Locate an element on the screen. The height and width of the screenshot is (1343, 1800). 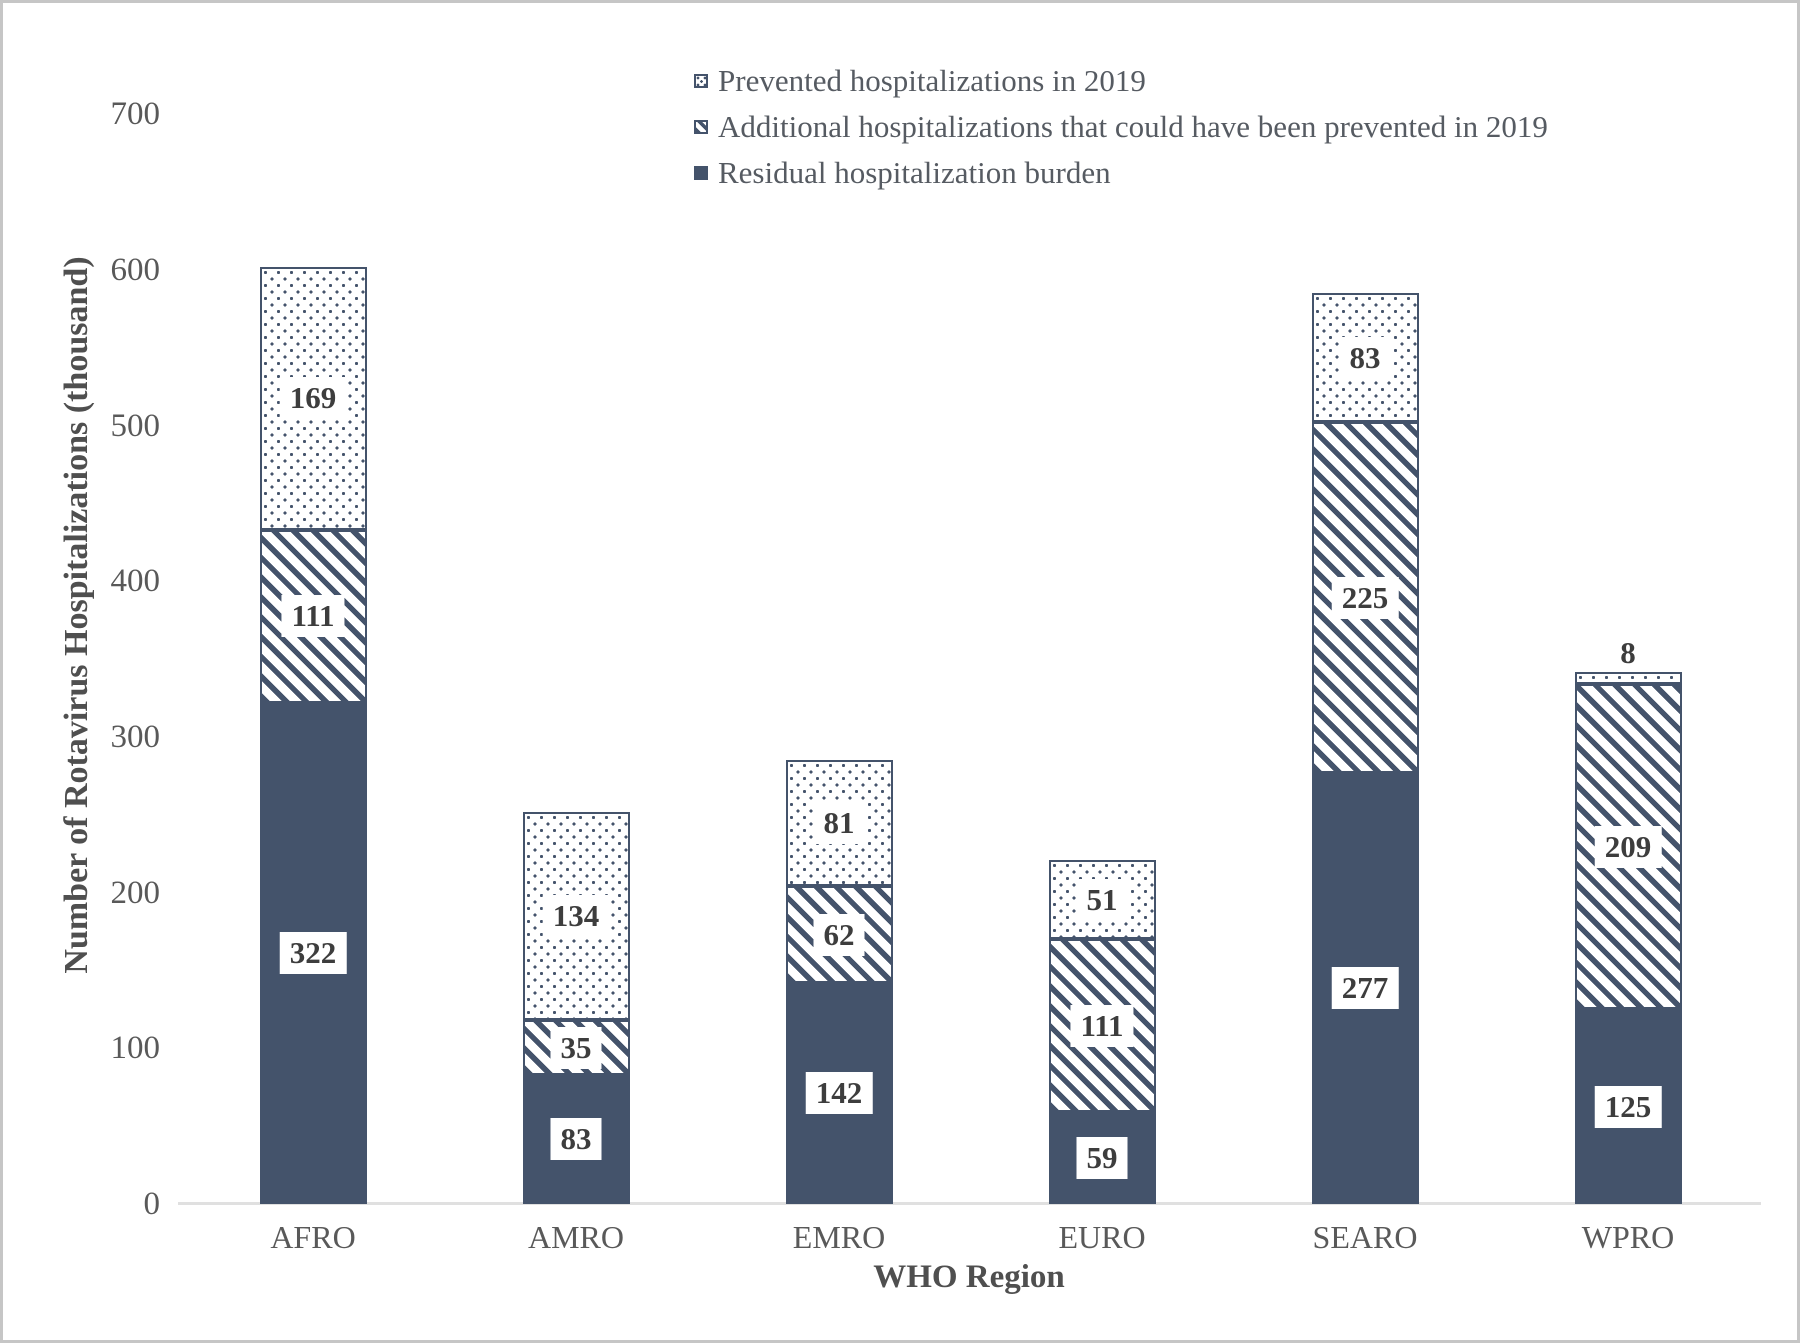
data-label: 142 is located at coordinates (839, 1093).